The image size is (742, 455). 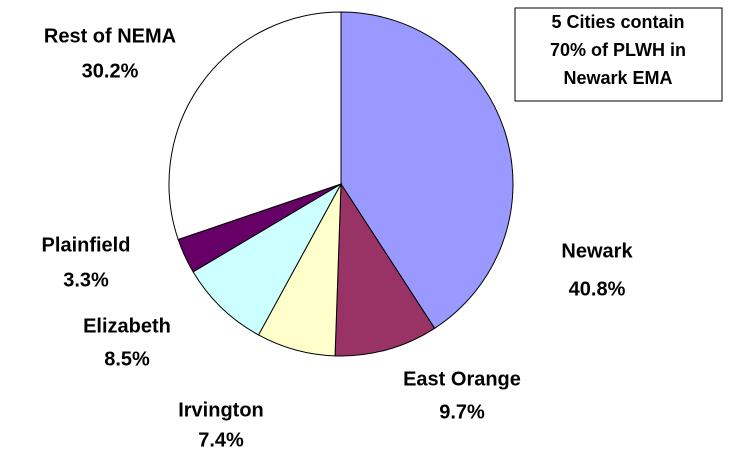 What do you see at coordinates (597, 251) in the screenshot?
I see `slice-label: Newark` at bounding box center [597, 251].